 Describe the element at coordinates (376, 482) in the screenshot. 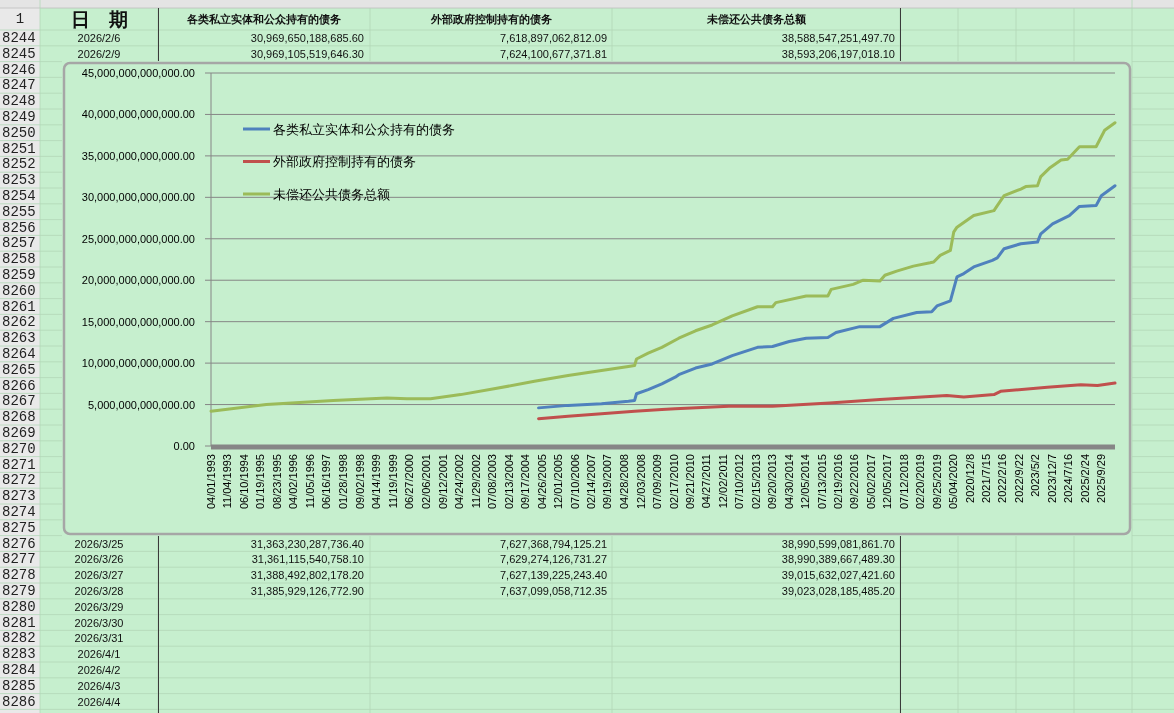

I see `x-tick-label: 04/14/1999` at that location.